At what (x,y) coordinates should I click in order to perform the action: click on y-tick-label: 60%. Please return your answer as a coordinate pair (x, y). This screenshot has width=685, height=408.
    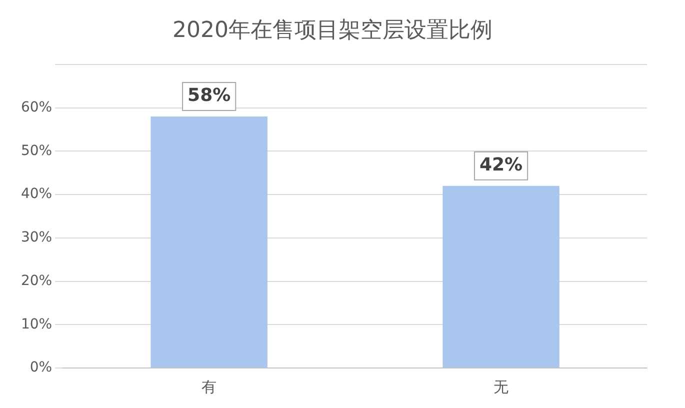
    Looking at the image, I should click on (36, 107).